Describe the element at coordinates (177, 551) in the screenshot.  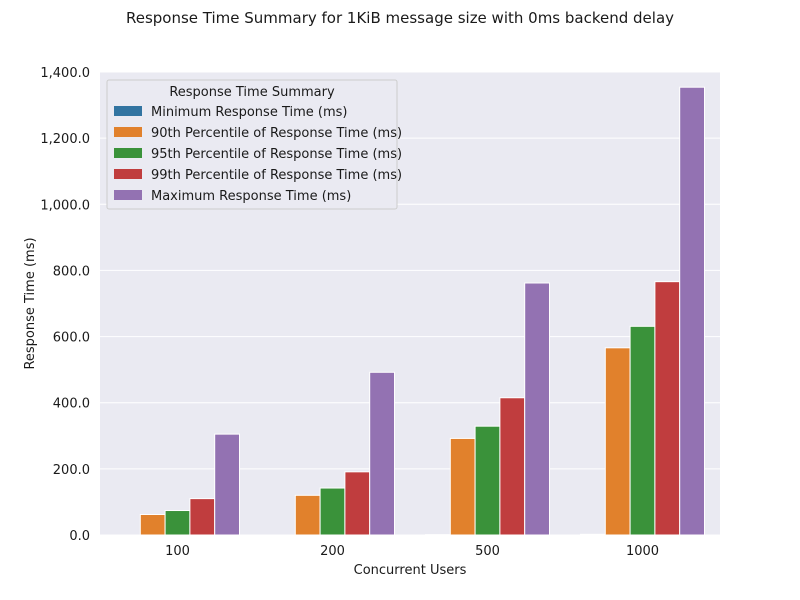
I see `x-tick-label: 100` at that location.